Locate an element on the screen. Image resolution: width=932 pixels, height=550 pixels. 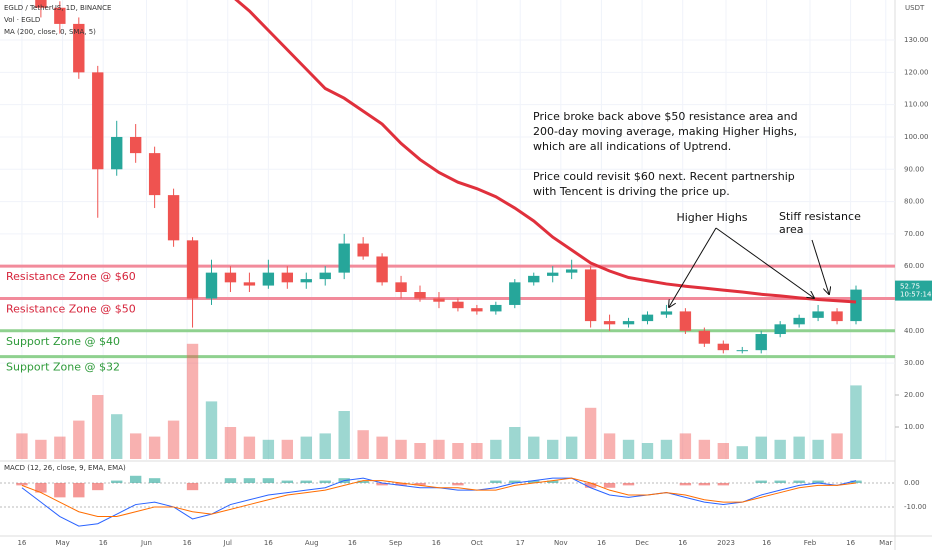
x-tick-label: Mar is located at coordinates (885, 543).